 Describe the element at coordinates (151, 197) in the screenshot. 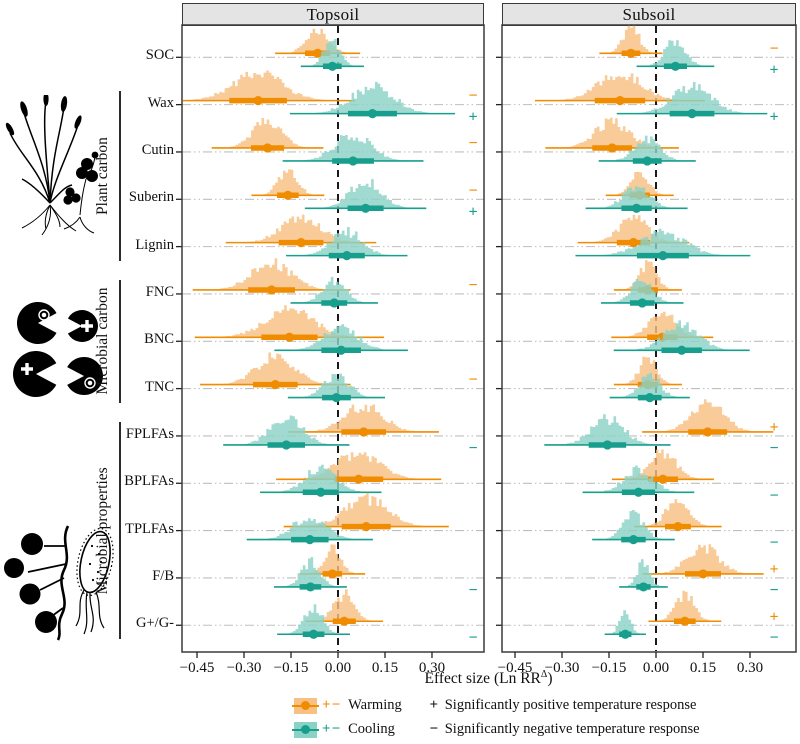

I see `row-label-suberin: Suberin` at that location.